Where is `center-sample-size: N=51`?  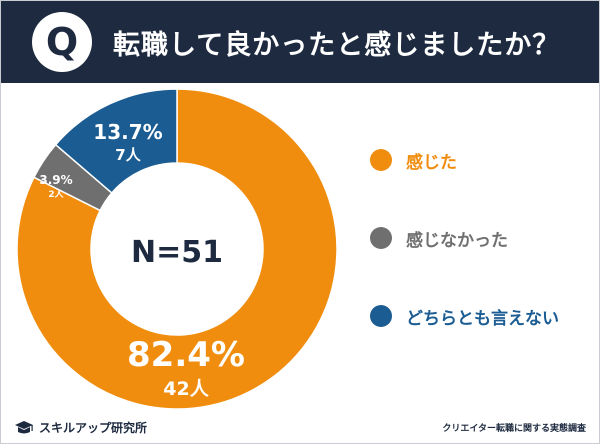
center-sample-size: N=51 is located at coordinates (177, 252).